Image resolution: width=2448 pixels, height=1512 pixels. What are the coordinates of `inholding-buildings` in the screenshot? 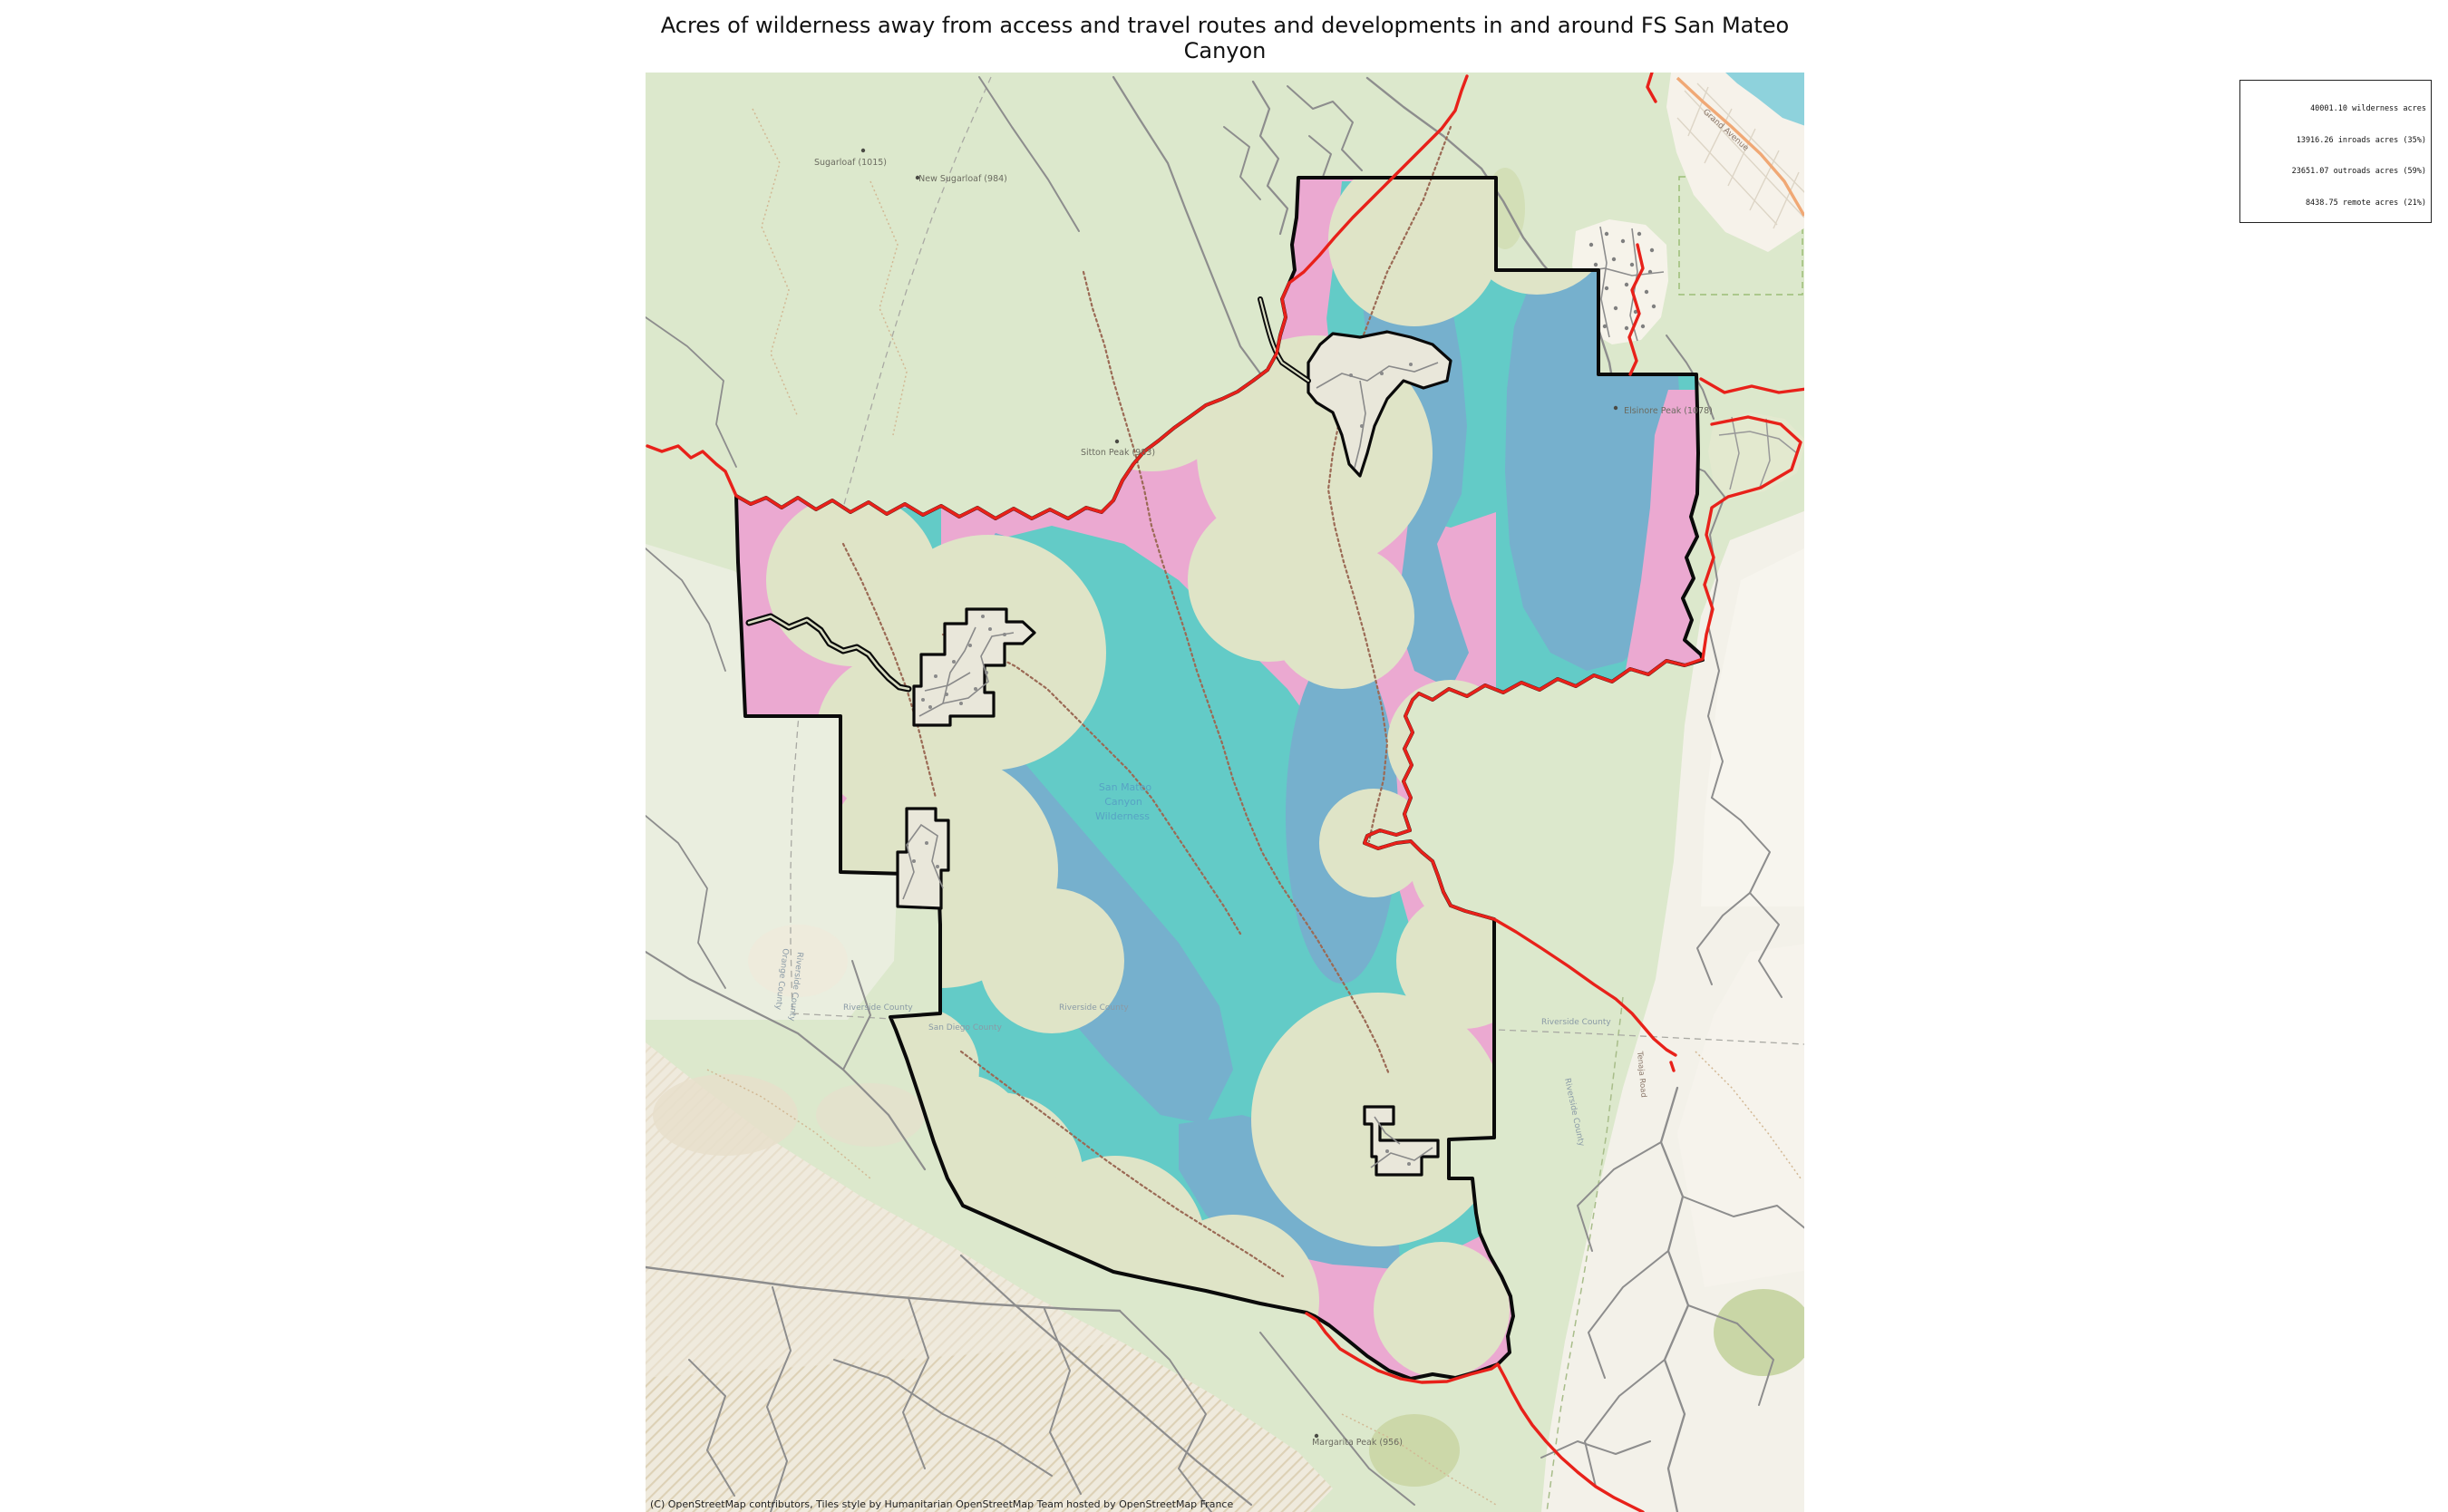 It's located at (1162, 765).